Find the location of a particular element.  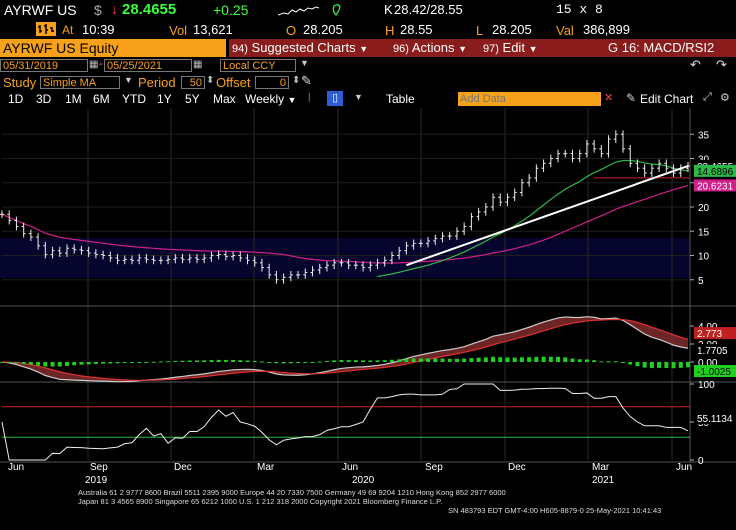

x-tick-label: Sep is located at coordinates (99, 467).